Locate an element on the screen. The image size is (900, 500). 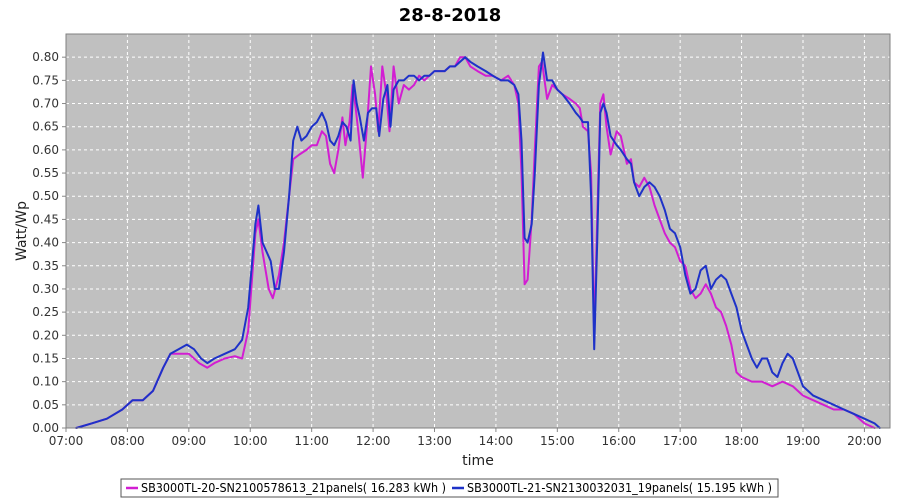
legend-box is located at coordinates (449, 488).